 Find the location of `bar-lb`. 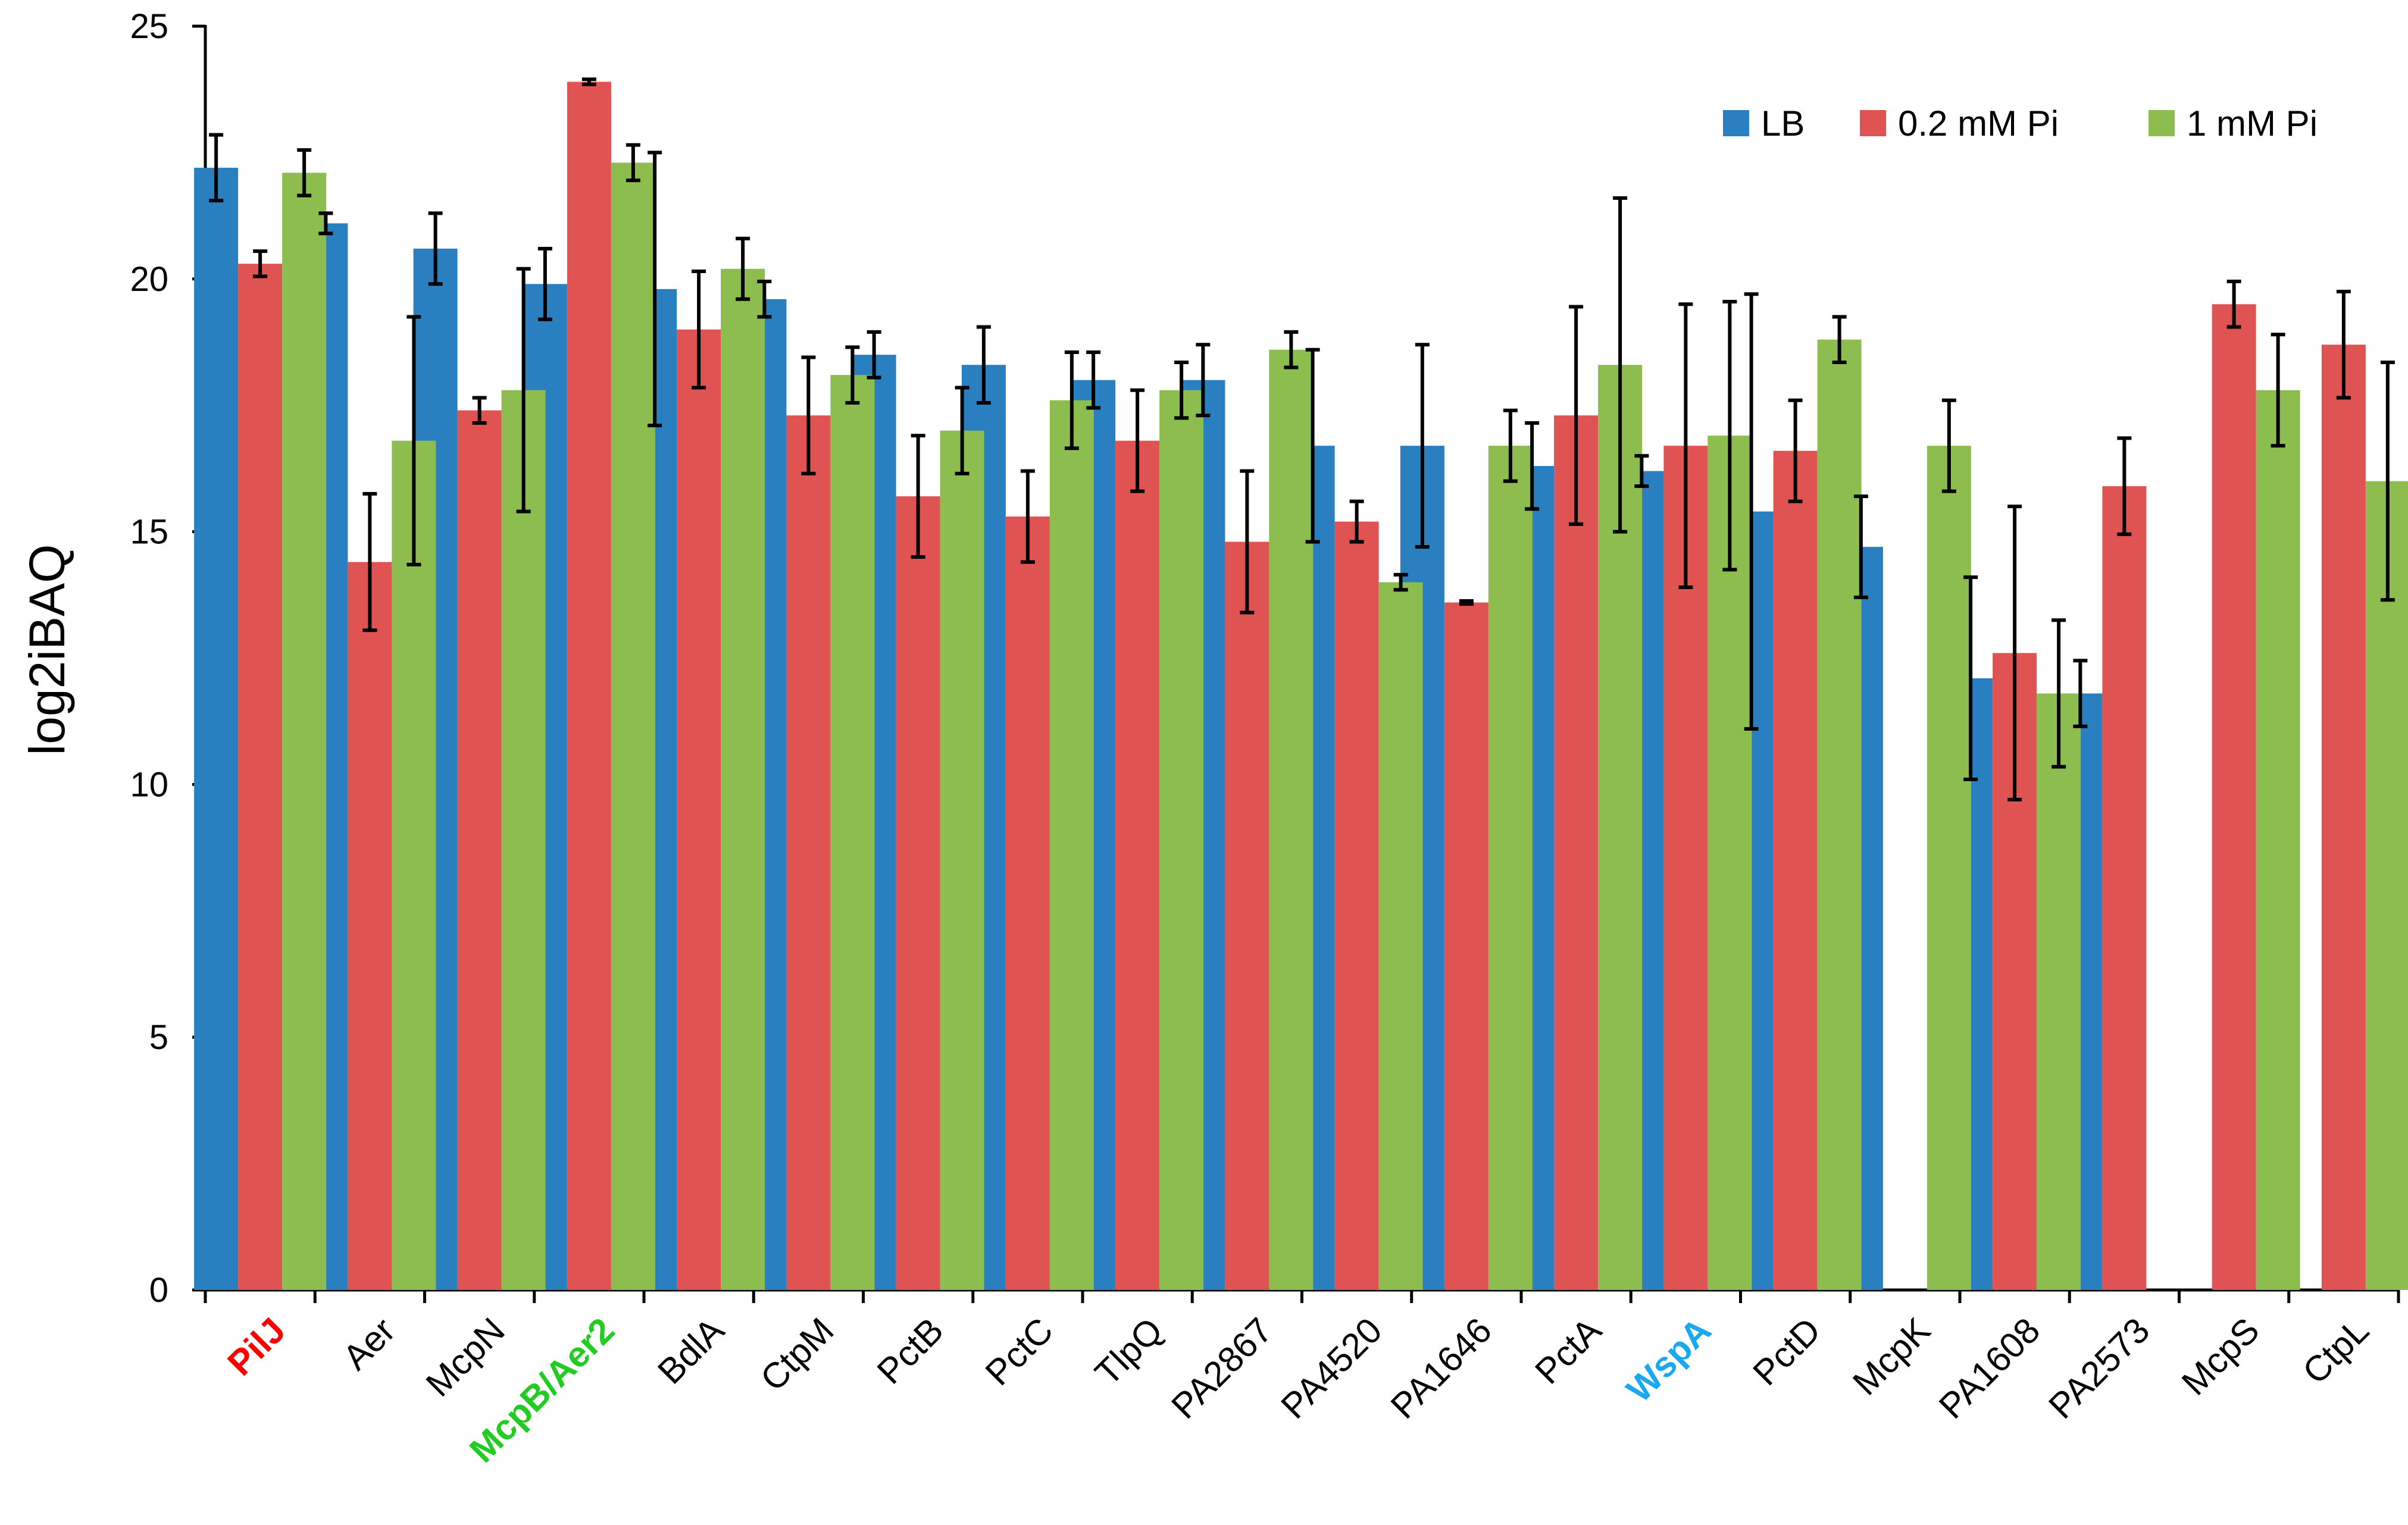

bar-lb is located at coordinates (217, 729).